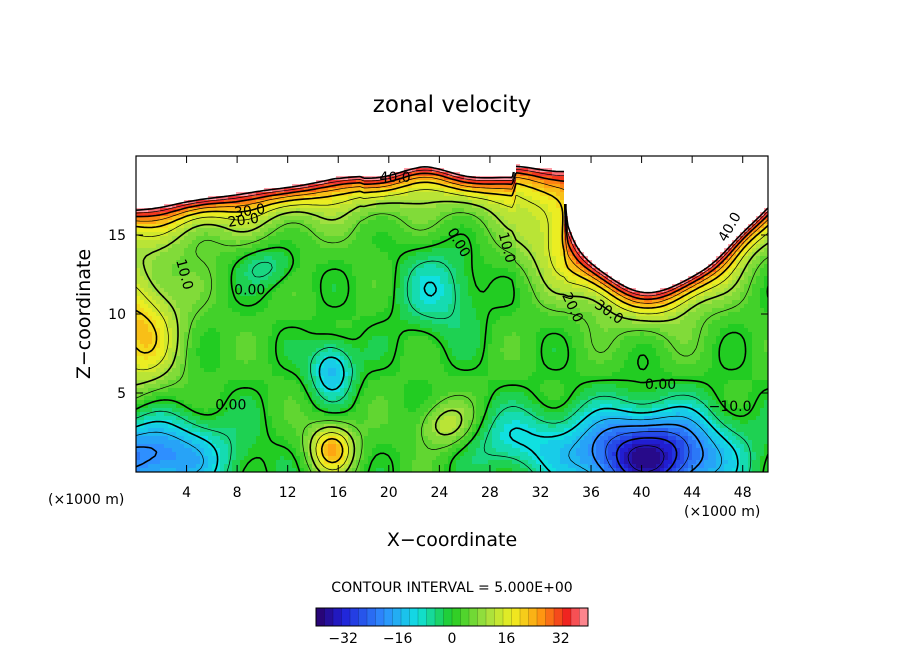 The height and width of the screenshot is (654, 904). What do you see at coordinates (692, 493) in the screenshot?
I see `x-tick-label: 44` at bounding box center [692, 493].